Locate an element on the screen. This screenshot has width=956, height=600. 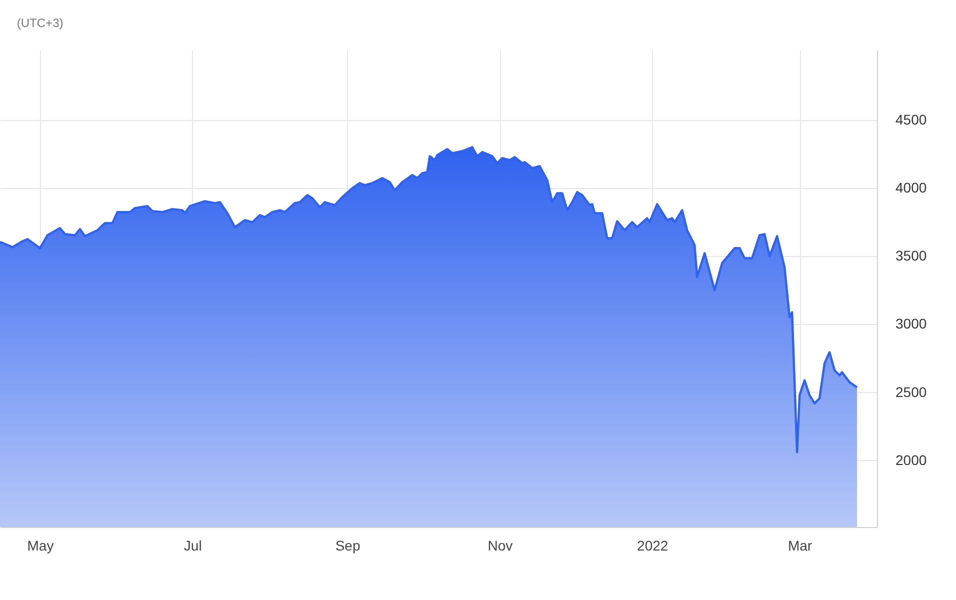
x-tick-label: Mar is located at coordinates (800, 546).